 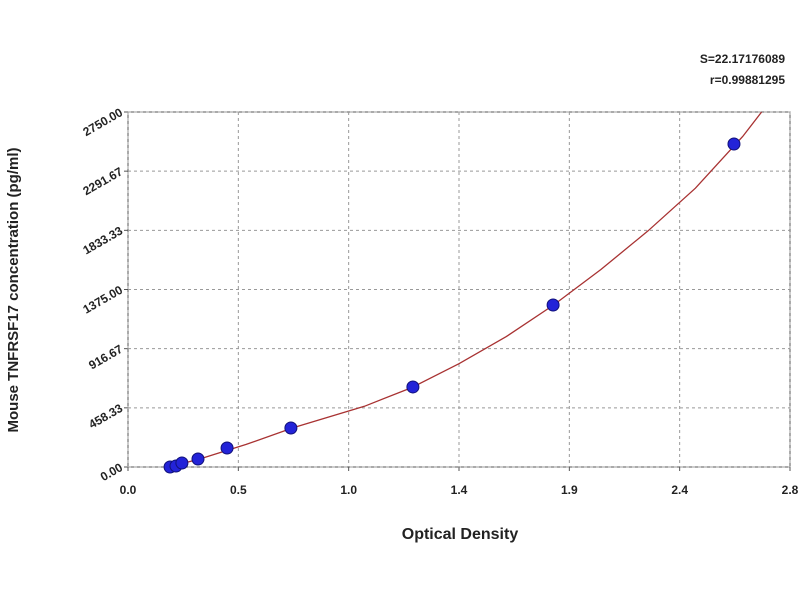 I want to click on y-tick-label: 1833.33, so click(x=103, y=240).